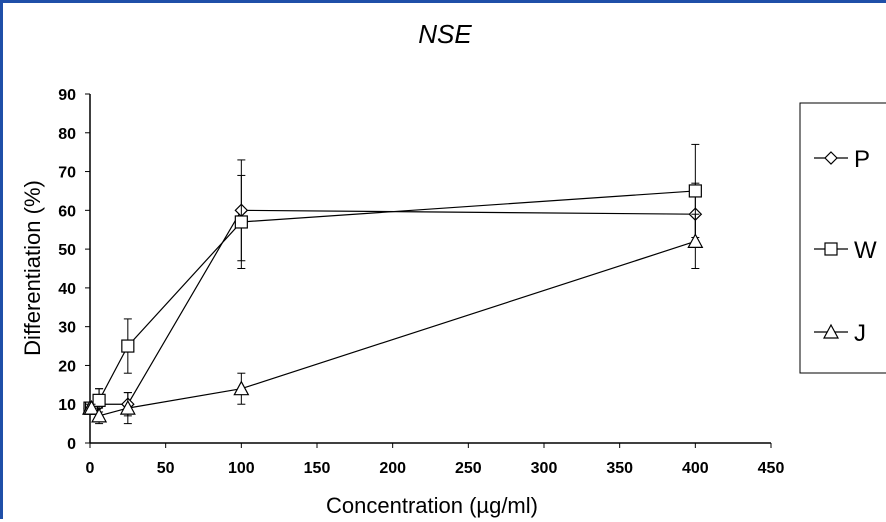 The image size is (886, 522). What do you see at coordinates (32, 268) in the screenshot?
I see `y-axis-label: Differentiation (%)` at bounding box center [32, 268].